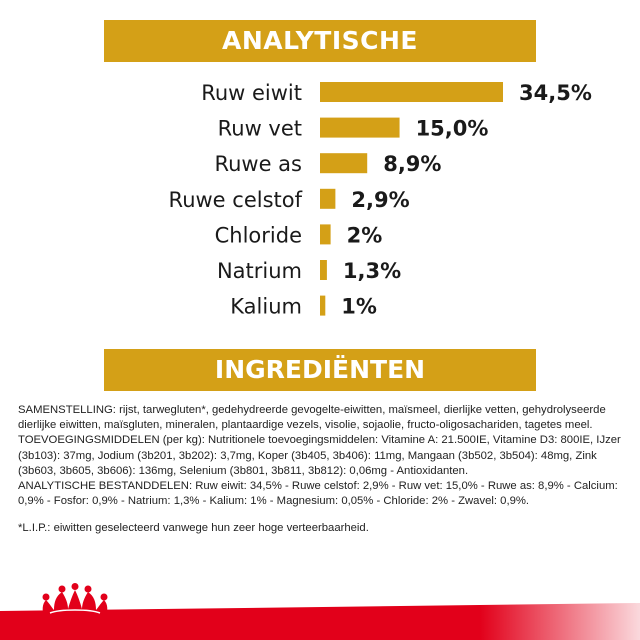 The height and width of the screenshot is (640, 640). What do you see at coordinates (411, 92) in the screenshot?
I see `bar-ruw-eiwit` at bounding box center [411, 92].